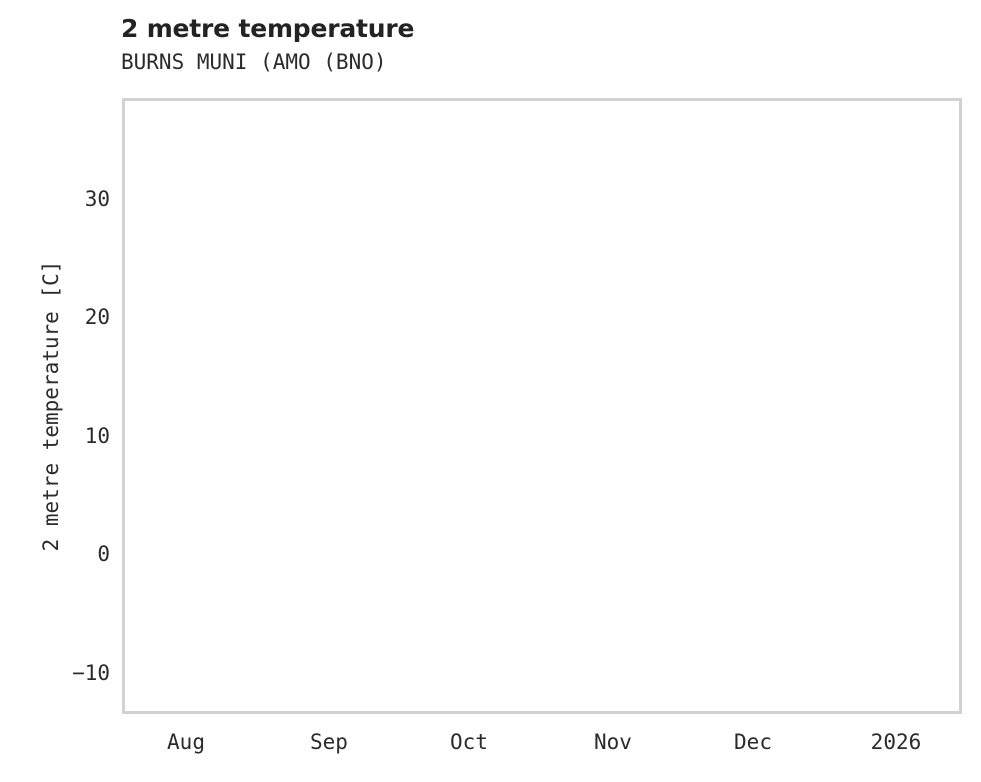  What do you see at coordinates (97, 198) in the screenshot?
I see `y-tick-label: 30` at bounding box center [97, 198].